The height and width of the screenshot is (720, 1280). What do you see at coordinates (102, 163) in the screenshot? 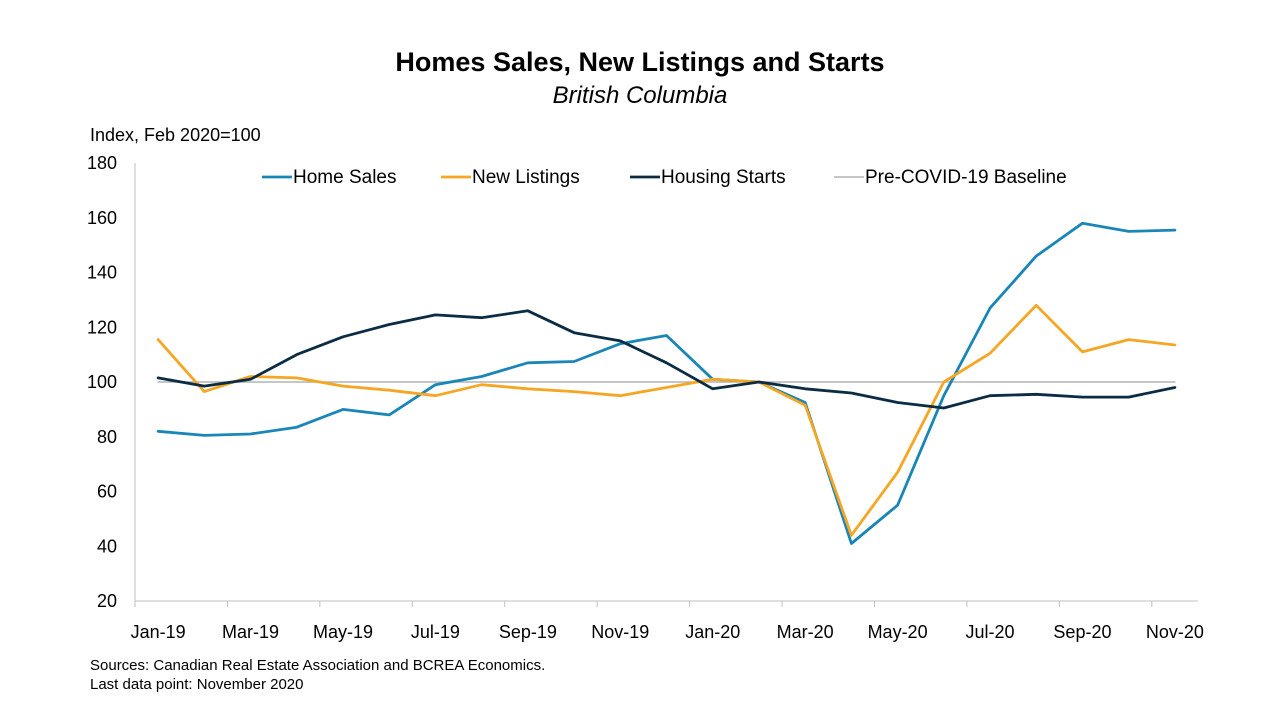
I see `y-tick-label: 180` at bounding box center [102, 163].